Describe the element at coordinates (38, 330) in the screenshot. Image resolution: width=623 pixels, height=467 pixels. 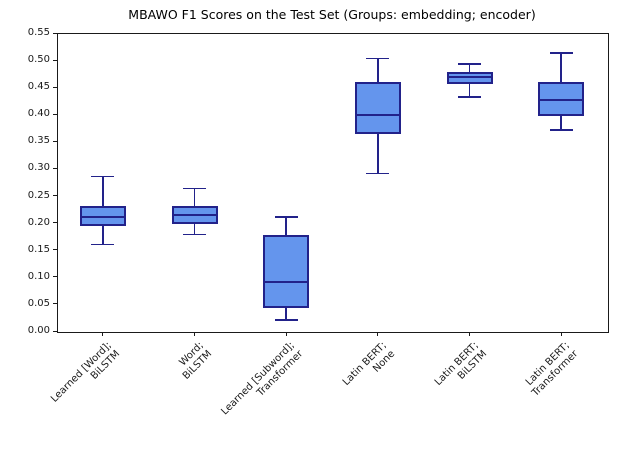
I see `y-tick-label: 0.00` at that location.